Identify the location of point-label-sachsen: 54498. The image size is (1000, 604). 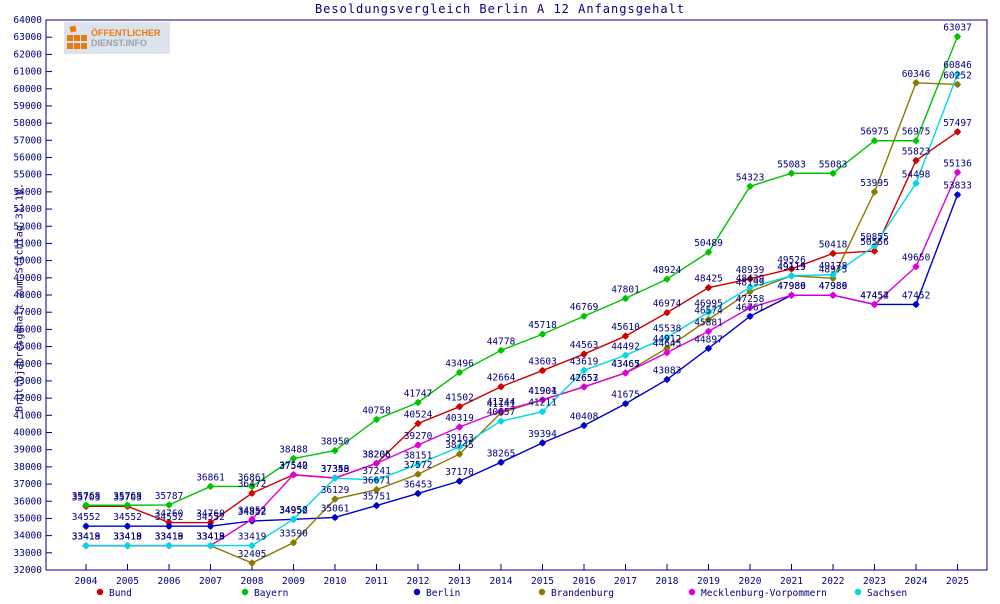
(916, 174).